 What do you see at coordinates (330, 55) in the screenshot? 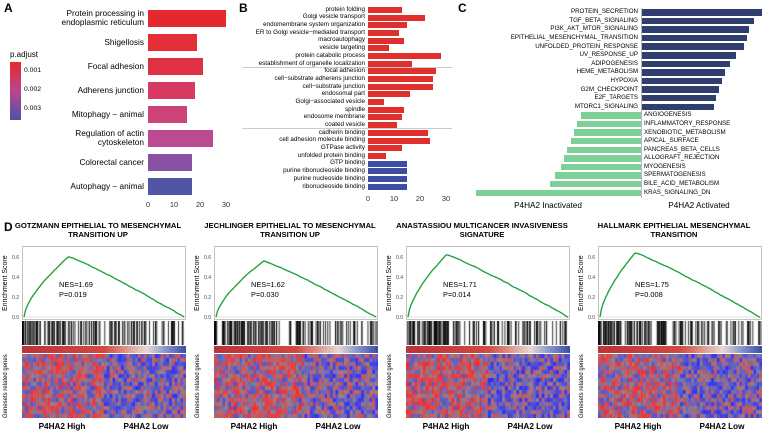
I see `category-label: protein catabolic process` at bounding box center [330, 55].